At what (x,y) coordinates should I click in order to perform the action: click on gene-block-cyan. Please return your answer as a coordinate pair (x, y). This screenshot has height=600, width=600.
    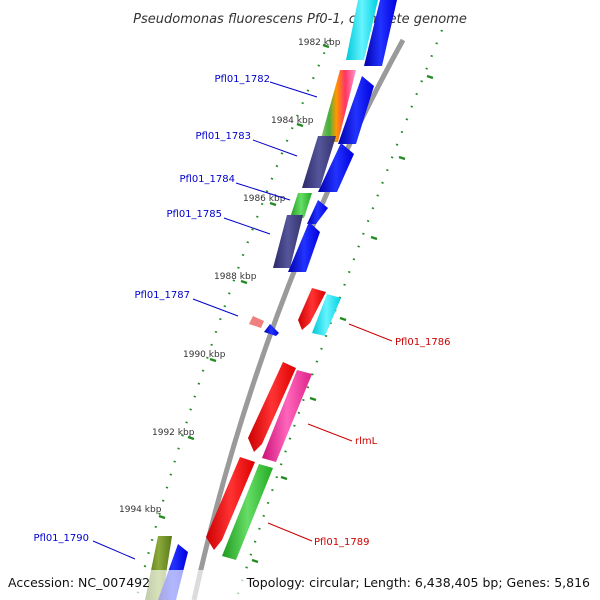
    Looking at the image, I should click on (362, 30).